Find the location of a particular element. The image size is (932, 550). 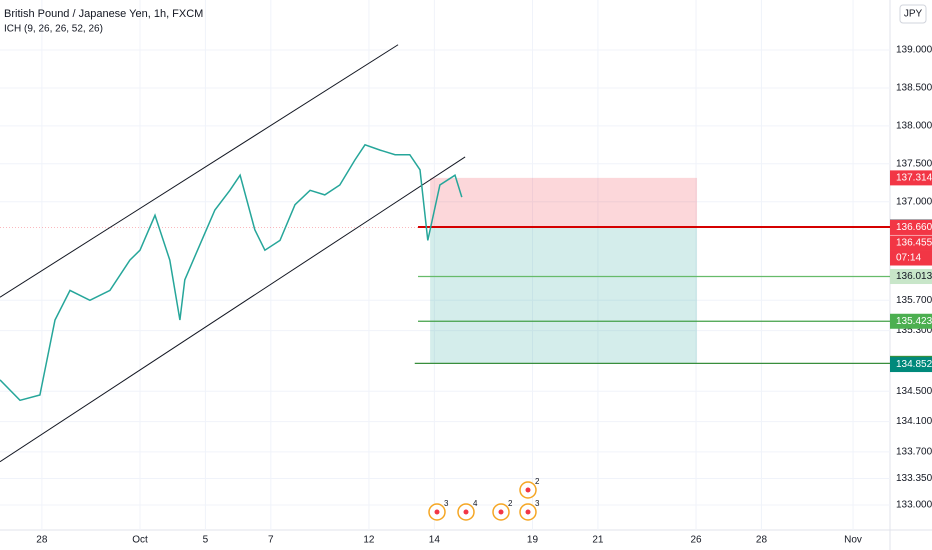

x-tick-label: Nov is located at coordinates (853, 540).